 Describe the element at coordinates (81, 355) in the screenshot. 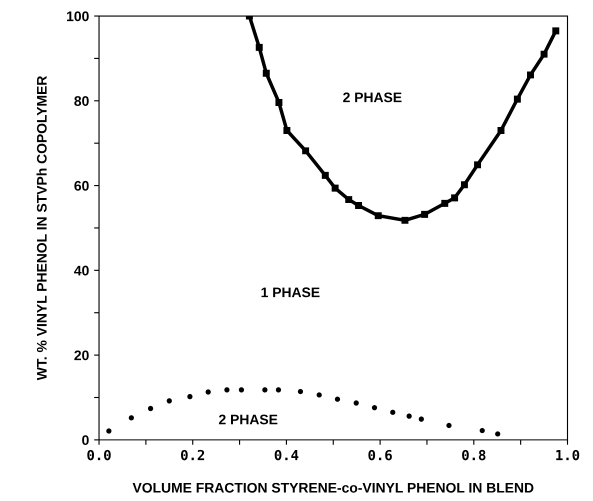

I see `y-tick-label: 20` at that location.